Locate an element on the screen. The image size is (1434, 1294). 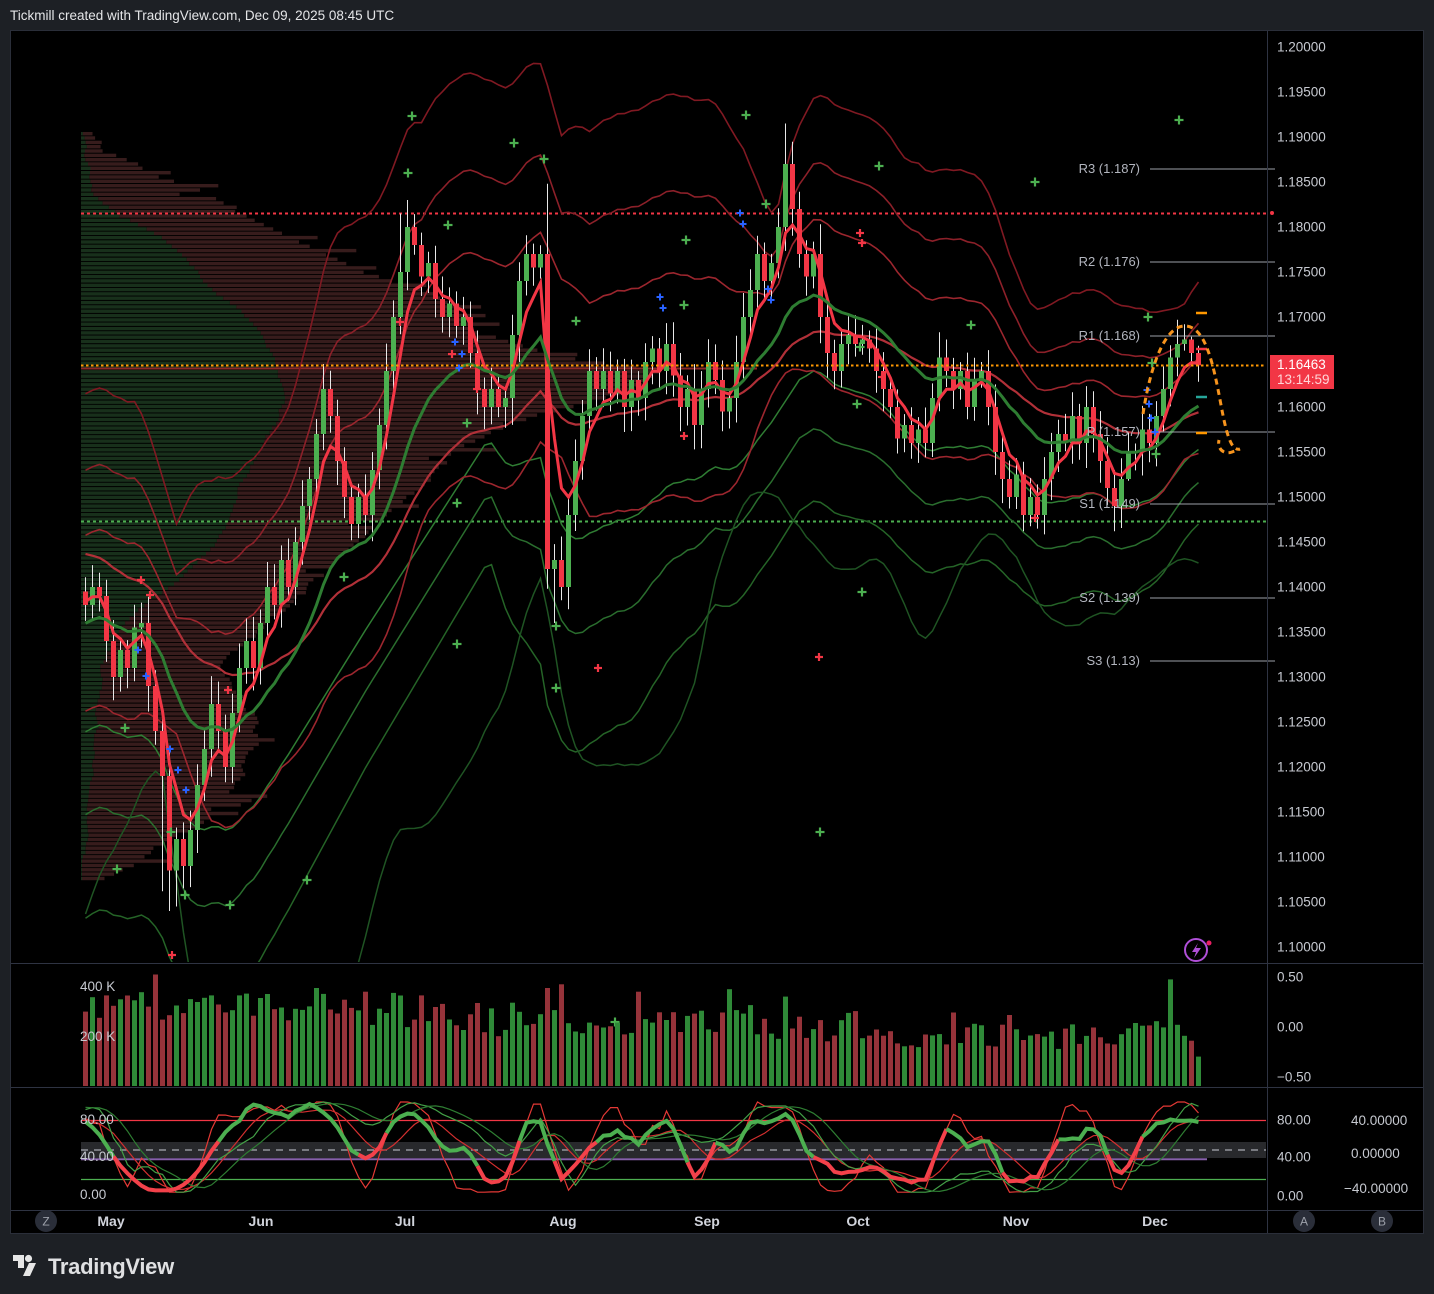
svg-text: Z is located at coordinates (45, 1222).